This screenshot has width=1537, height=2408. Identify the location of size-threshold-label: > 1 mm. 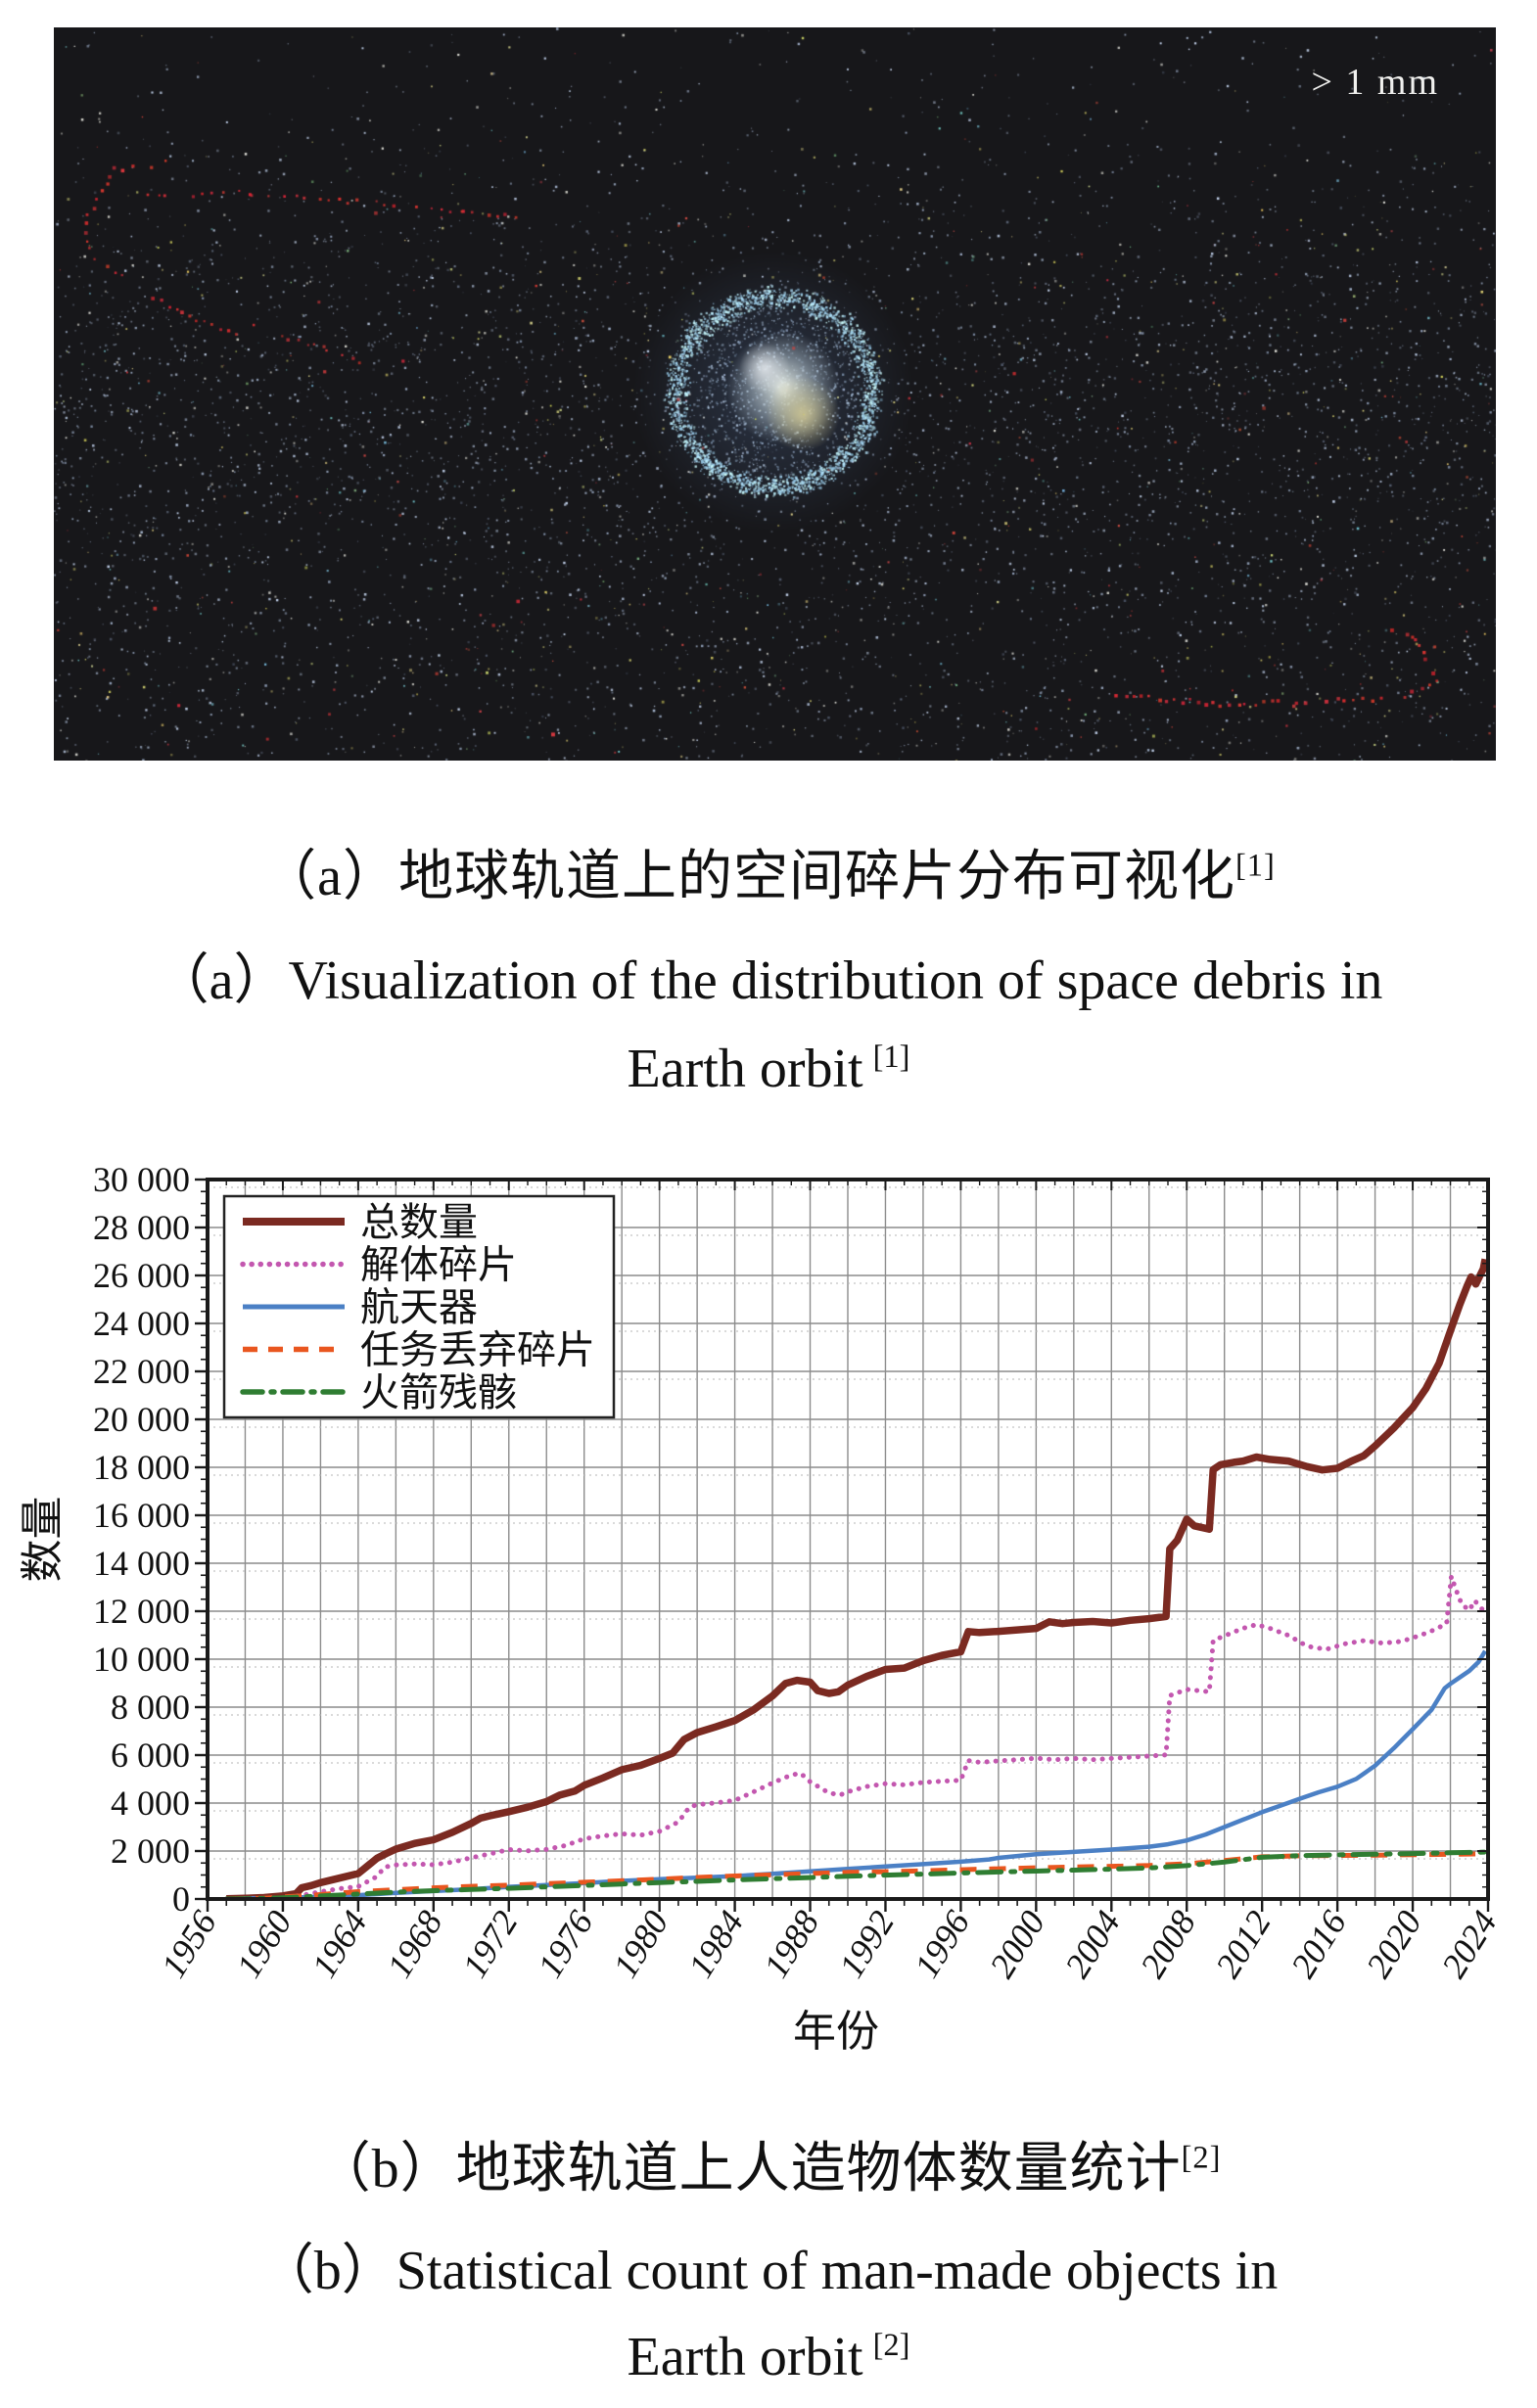
(1375, 82).